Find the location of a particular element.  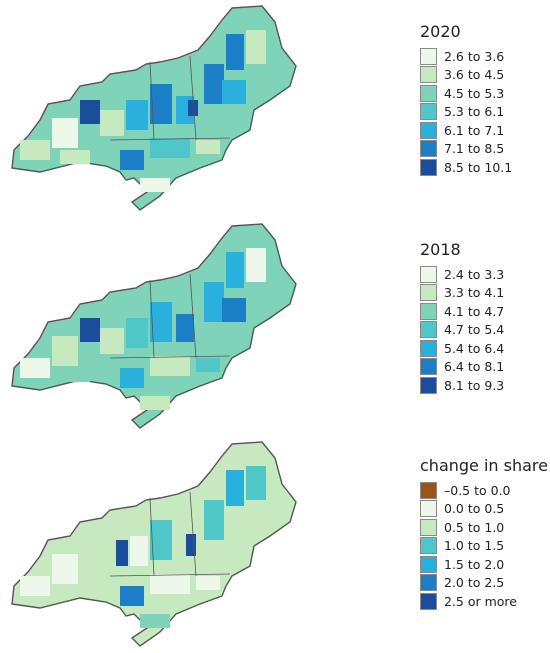

legend-item: 3.6 to 4.5 is located at coordinates (466, 75).